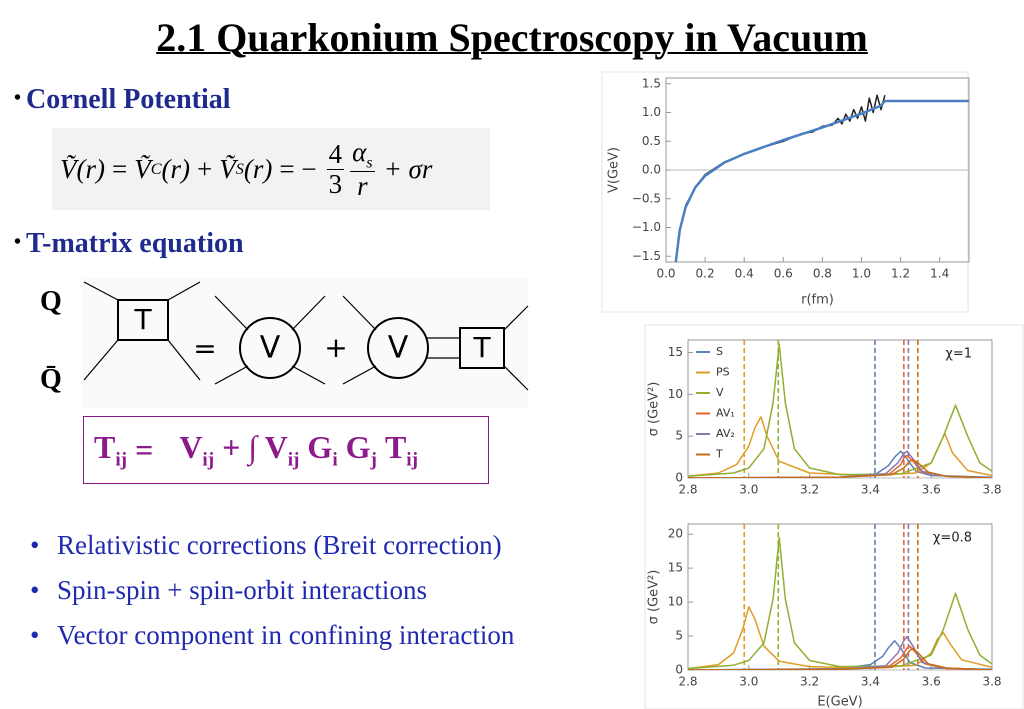 The height and width of the screenshot is (709, 1024). What do you see at coordinates (156, 168) in the screenshot?
I see `formula-part: C` at bounding box center [156, 168].